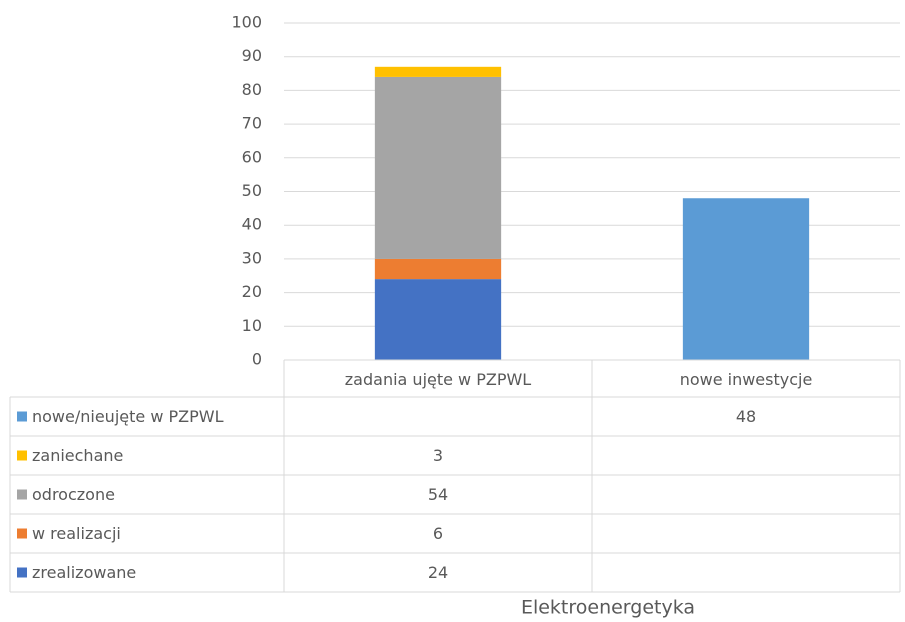 This screenshot has width=905, height=622. What do you see at coordinates (608, 608) in the screenshot?
I see `x-axis-title: Elektroenergetyka` at bounding box center [608, 608].